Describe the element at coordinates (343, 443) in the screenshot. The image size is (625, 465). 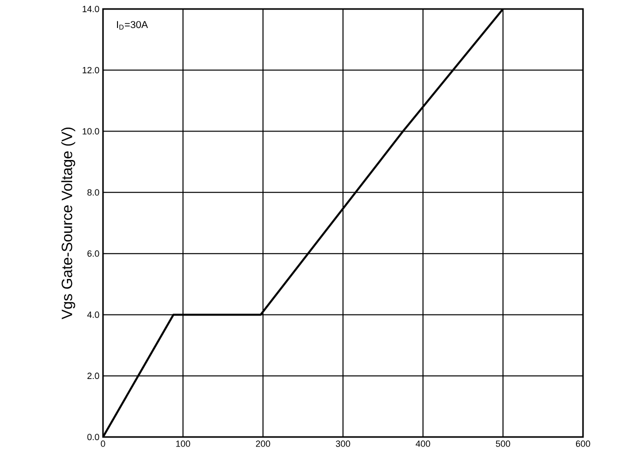
I see `x-tick-label: 300` at that location.